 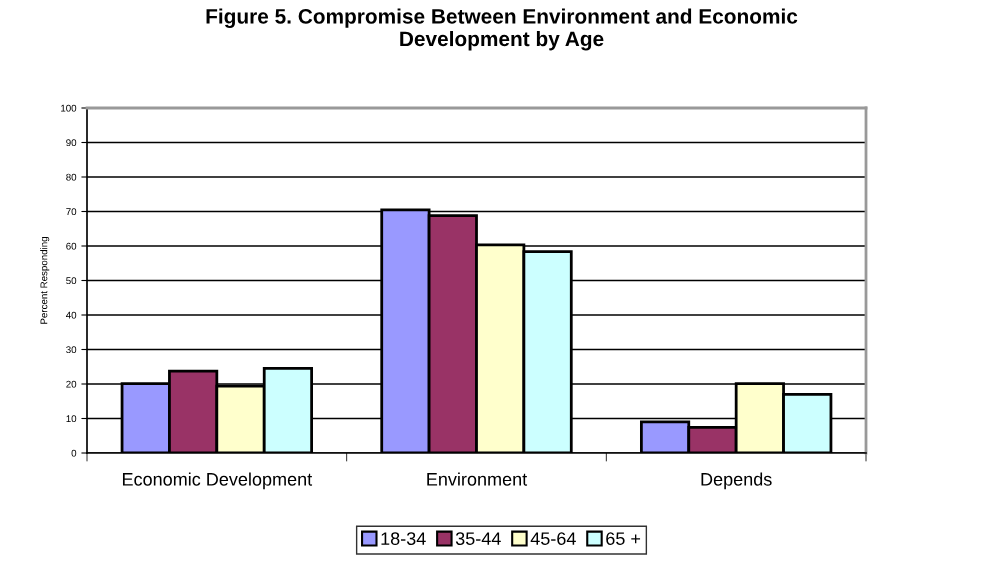 What do you see at coordinates (71, 143) in the screenshot?
I see `y-tick-label: 90` at bounding box center [71, 143].